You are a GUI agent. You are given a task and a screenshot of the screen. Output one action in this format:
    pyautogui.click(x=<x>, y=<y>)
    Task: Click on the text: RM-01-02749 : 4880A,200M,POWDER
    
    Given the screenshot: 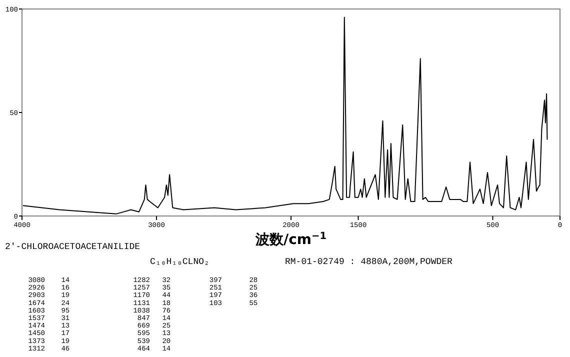 What is the action you would take?
    pyautogui.click(x=369, y=262)
    